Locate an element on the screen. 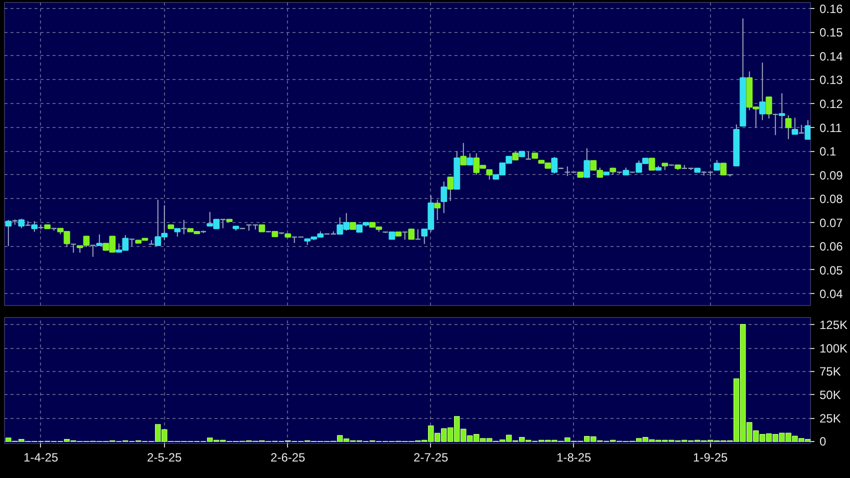 This screenshot has width=850, height=478. y-tick-label: 0.09 is located at coordinates (832, 175).